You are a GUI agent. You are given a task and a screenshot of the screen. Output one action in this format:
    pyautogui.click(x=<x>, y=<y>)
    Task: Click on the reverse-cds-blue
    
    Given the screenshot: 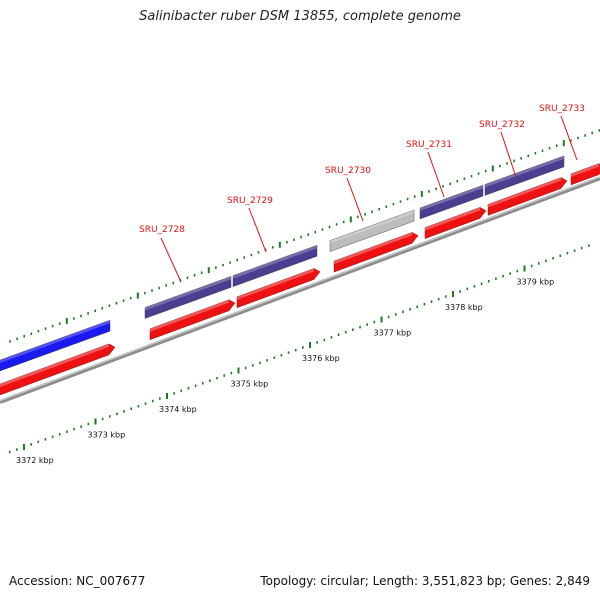 What is the action you would take?
    pyautogui.click(x=55, y=345)
    